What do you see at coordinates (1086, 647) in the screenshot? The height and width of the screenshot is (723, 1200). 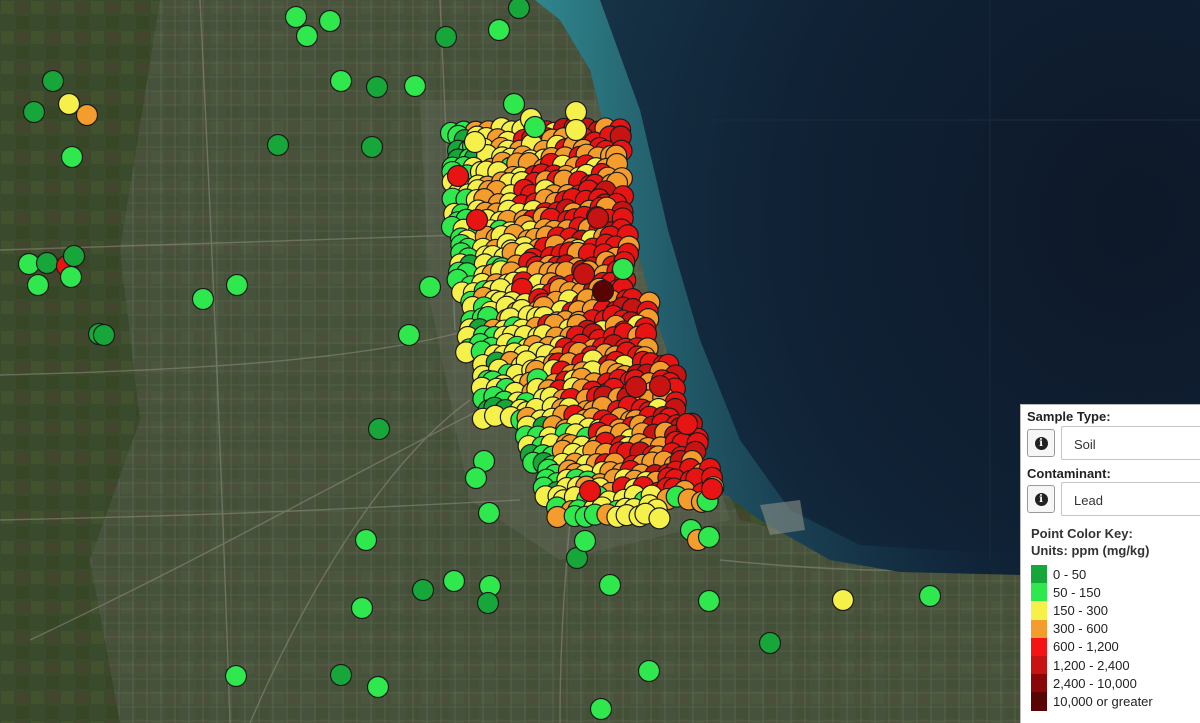 I see `legend-label: 600 - 1,200` at bounding box center [1086, 647].